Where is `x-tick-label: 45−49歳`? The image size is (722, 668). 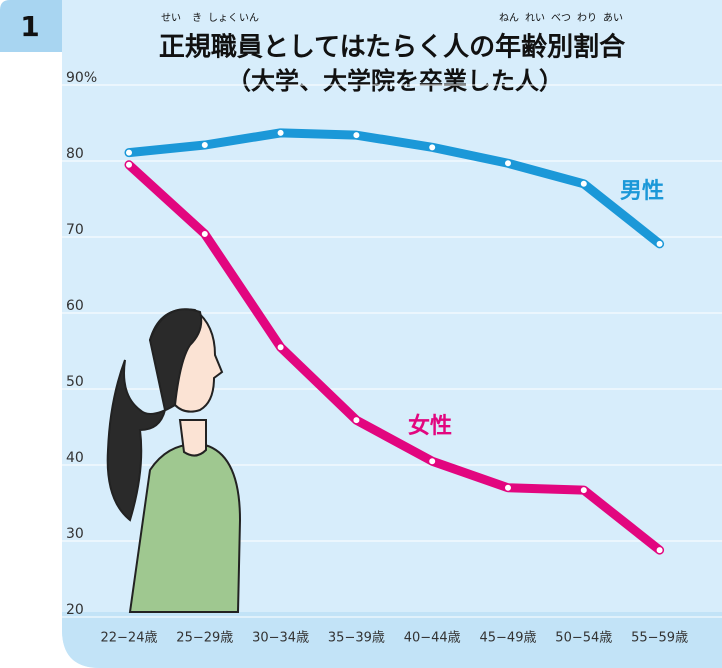
x-tick-label: 45−49歳 is located at coordinates (508, 638).